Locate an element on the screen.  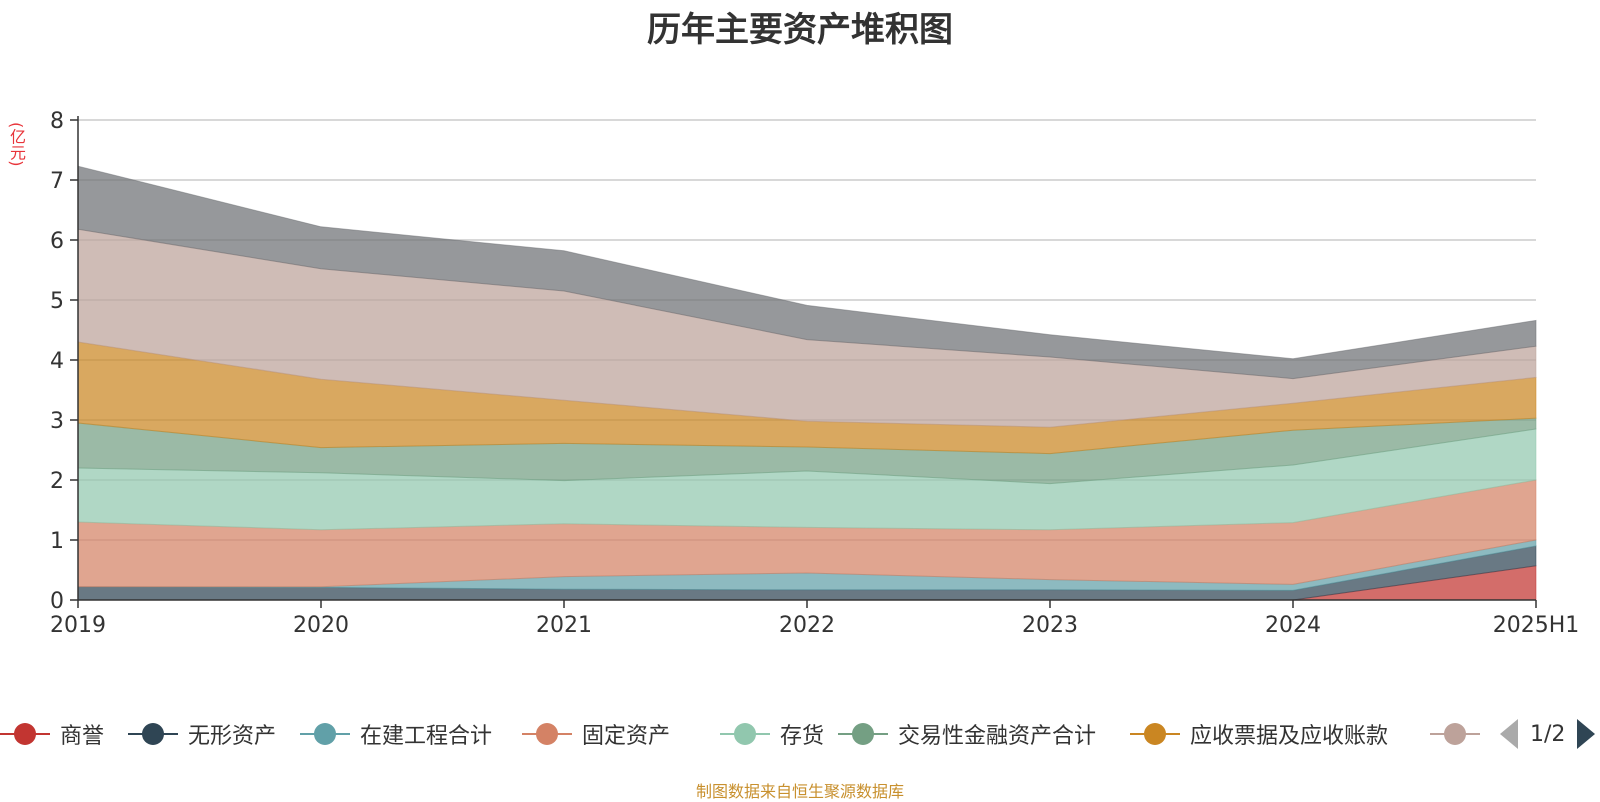
legend-page-indicator: 1/2 is located at coordinates (1548, 734).